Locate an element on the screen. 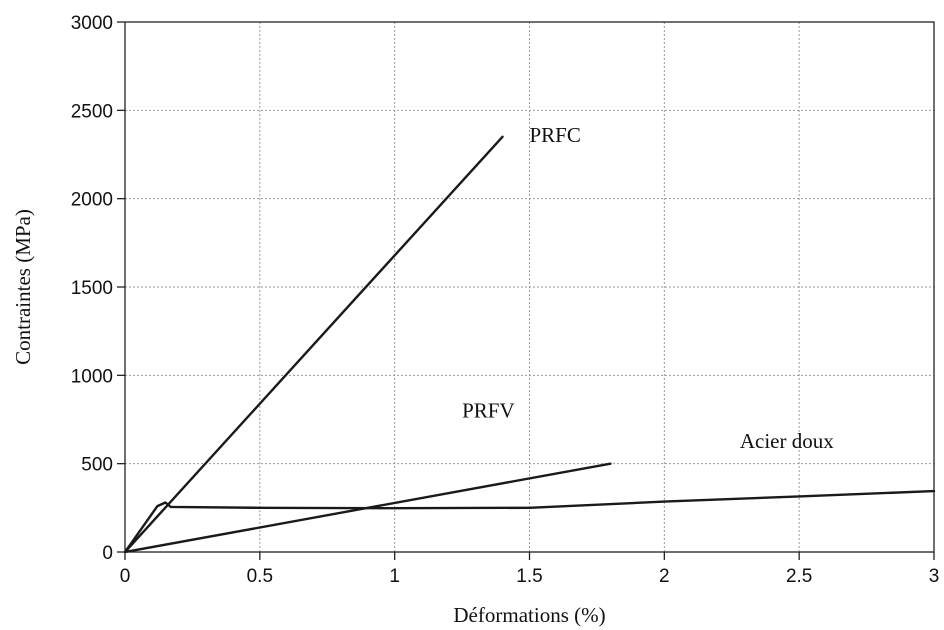  x-tick-label: 0.5 is located at coordinates (260, 576).